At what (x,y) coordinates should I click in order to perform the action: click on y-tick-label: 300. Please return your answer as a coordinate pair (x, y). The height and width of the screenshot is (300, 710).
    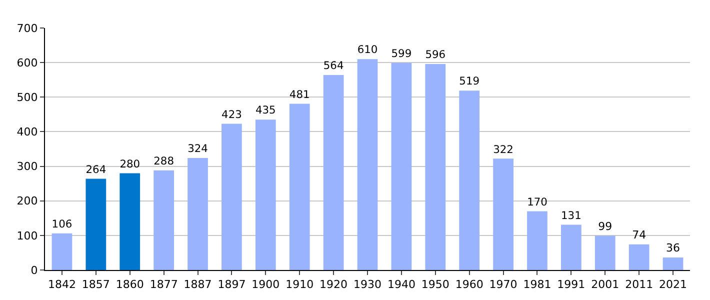
    Looking at the image, I should click on (27, 167).